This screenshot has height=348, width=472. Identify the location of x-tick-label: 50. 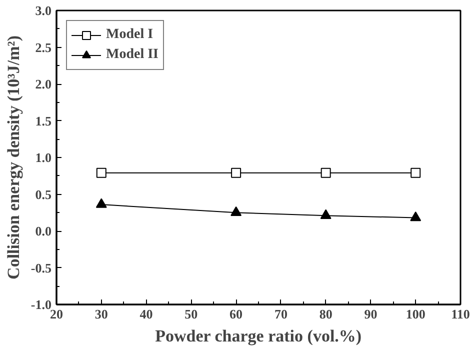
(191, 314).